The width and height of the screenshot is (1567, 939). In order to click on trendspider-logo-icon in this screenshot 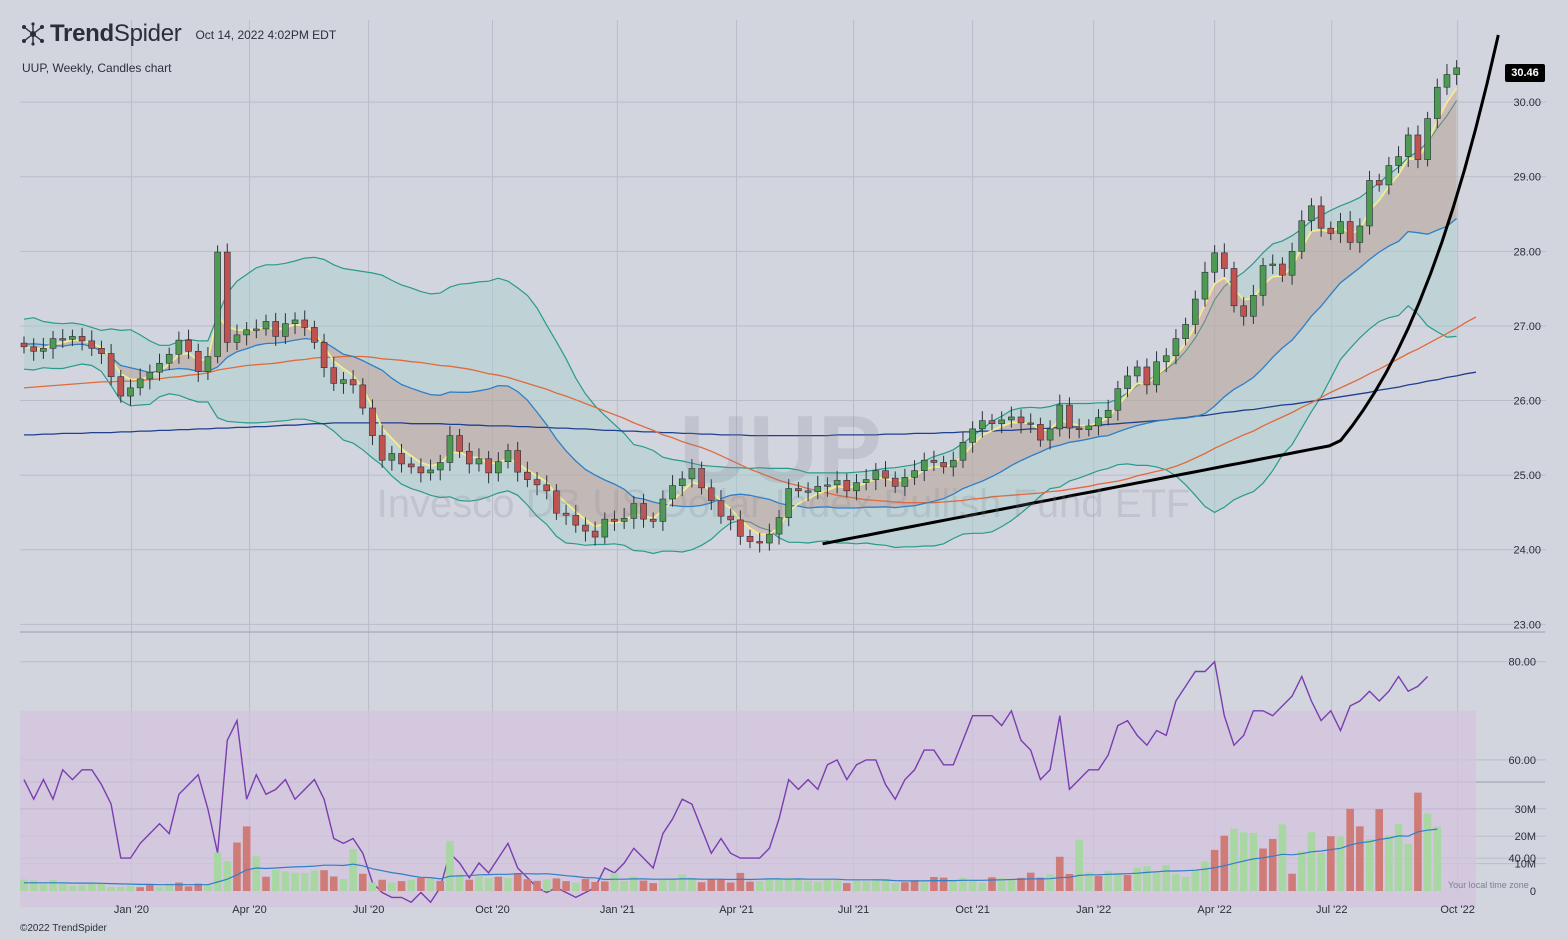, I will do `click(33, 34)`.